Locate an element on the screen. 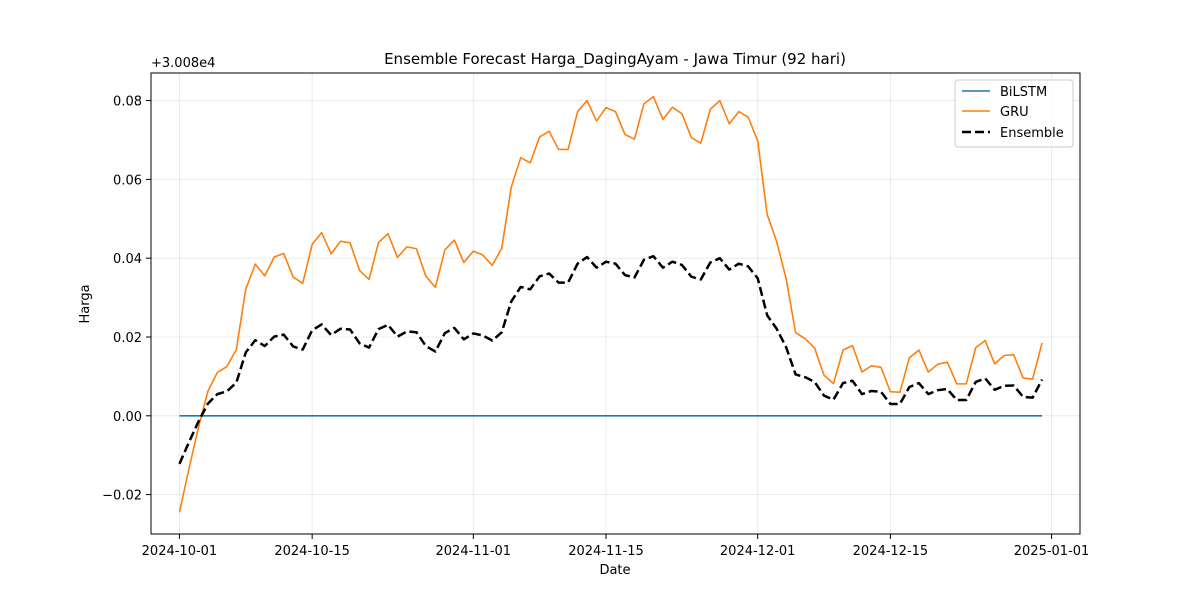  y-tick-label: 0.02 is located at coordinates (127, 338).